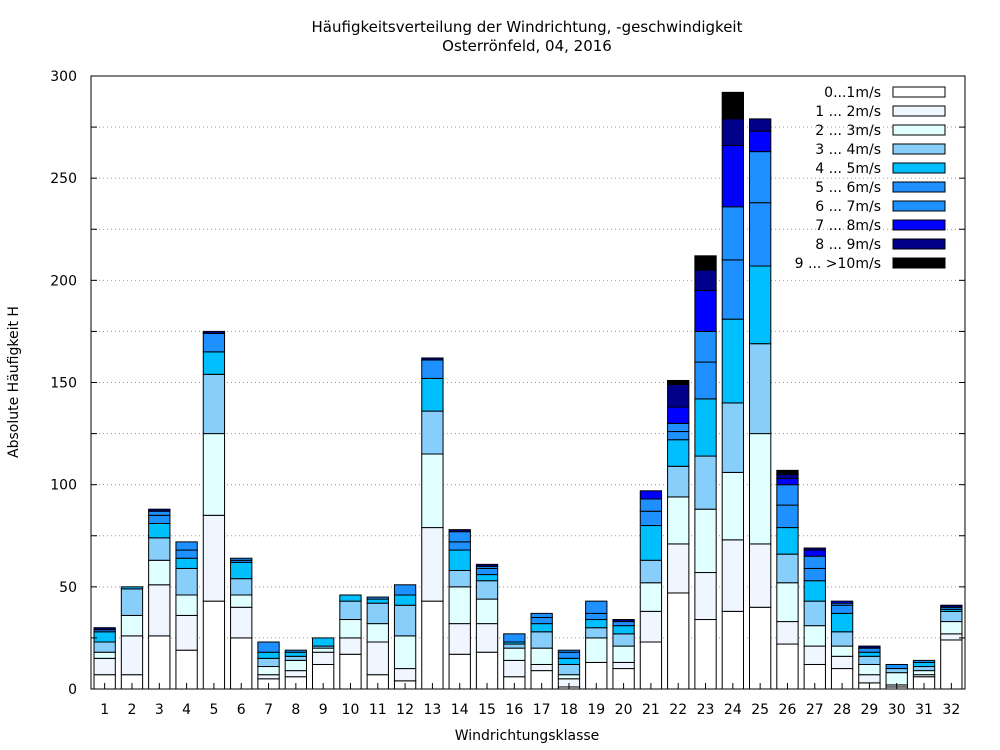 Image resolution: width=1000 pixels, height=750 pixels. I want to click on legend-label: 7 ... 8m/s, so click(848, 226).